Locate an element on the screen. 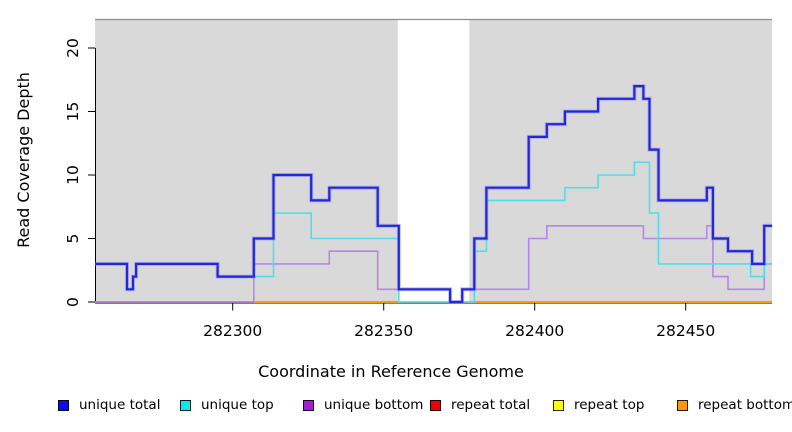  y-tick-label: 0 is located at coordinates (73, 302).